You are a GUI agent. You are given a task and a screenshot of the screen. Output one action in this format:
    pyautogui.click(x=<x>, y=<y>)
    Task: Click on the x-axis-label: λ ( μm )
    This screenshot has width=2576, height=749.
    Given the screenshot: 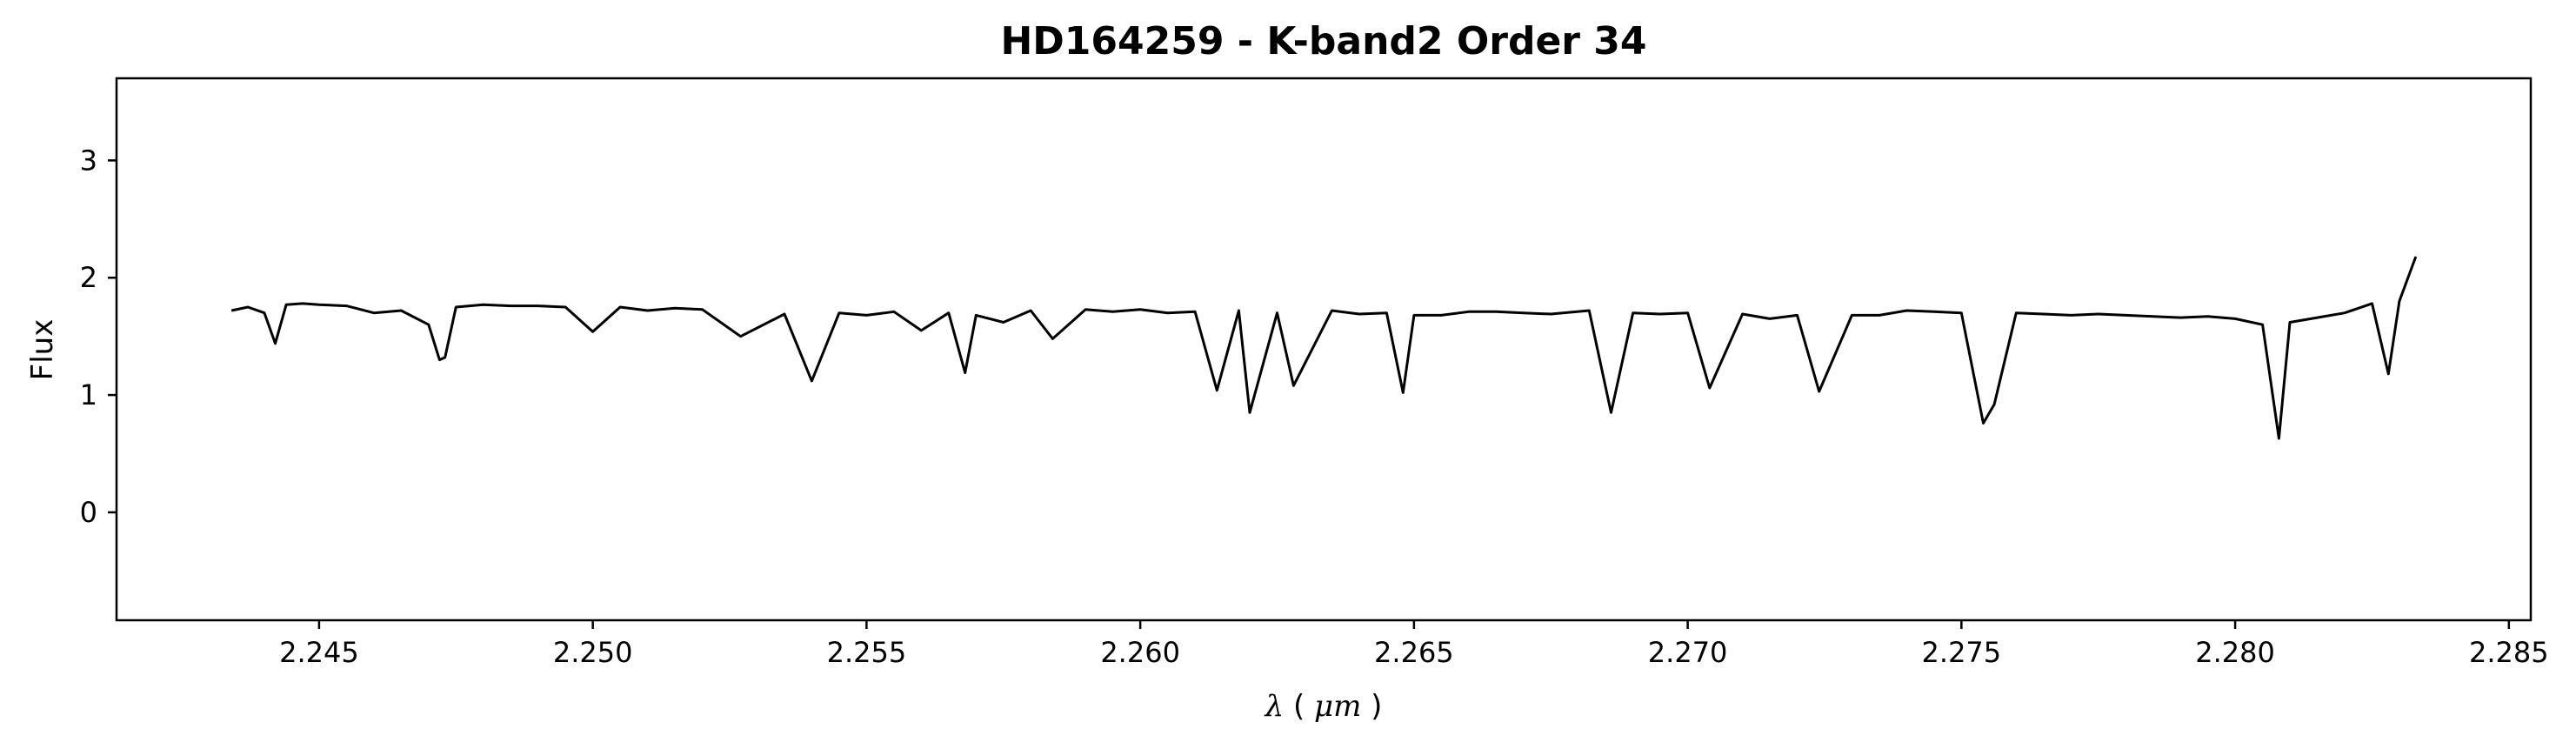 What is the action you would take?
    pyautogui.click(x=1323, y=706)
    